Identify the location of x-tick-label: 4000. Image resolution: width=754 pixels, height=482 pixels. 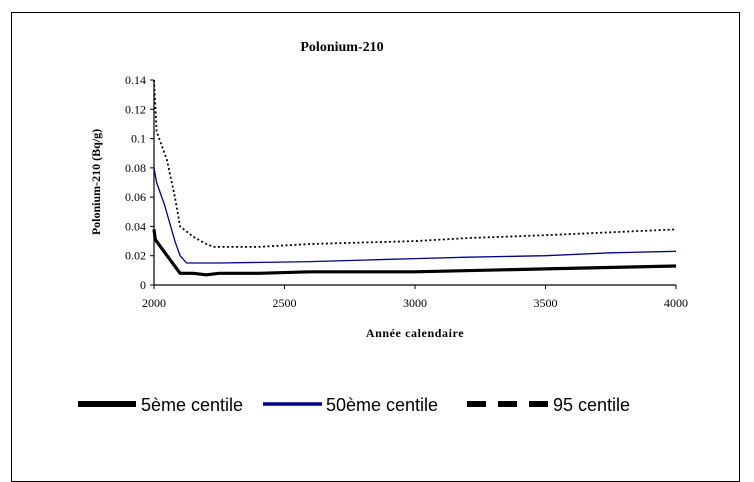
(676, 303).